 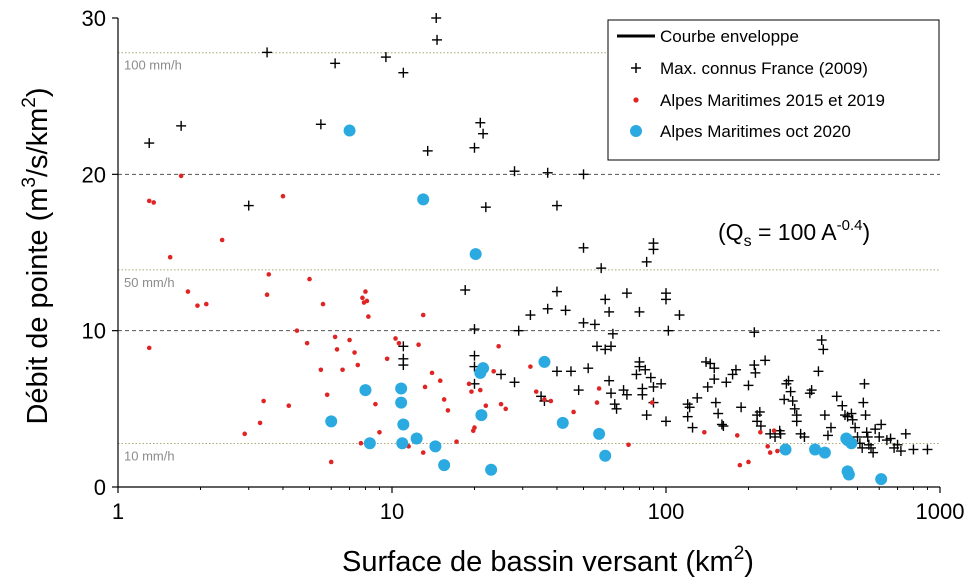 What do you see at coordinates (548, 560) in the screenshot?
I see `x-axis-title: Surface de bassin versant (km2)` at bounding box center [548, 560].